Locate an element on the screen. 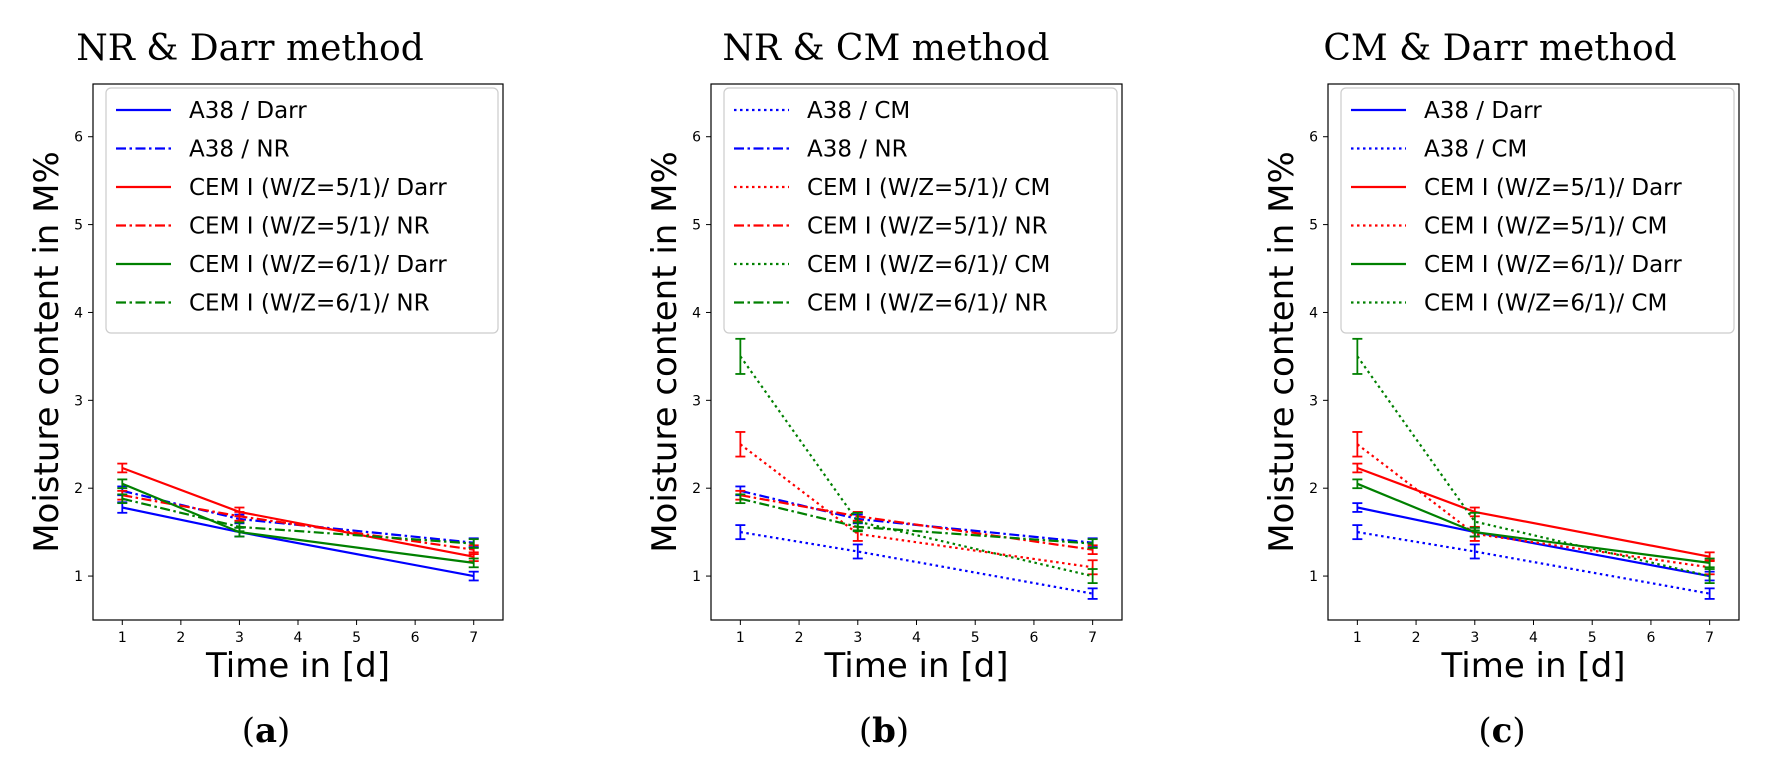  panel-caption-letter: b is located at coordinates (884, 731).